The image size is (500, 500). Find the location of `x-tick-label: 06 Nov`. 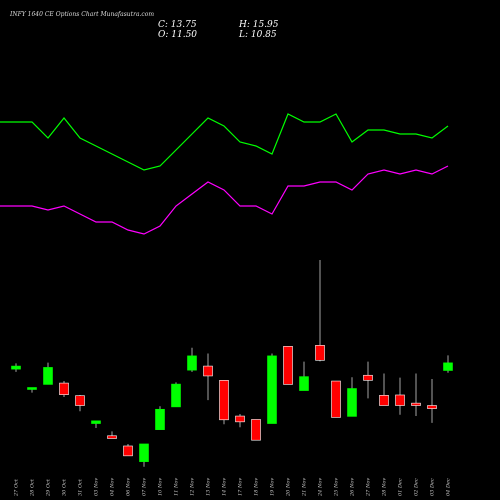

x-tick-label: 06 Nov is located at coordinates (129, 487).